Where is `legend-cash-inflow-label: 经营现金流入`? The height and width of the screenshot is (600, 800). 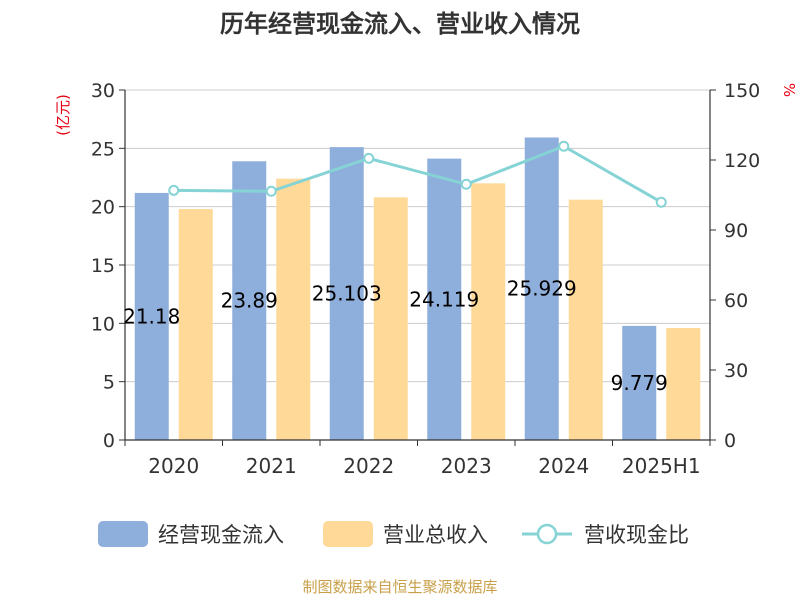
legend-cash-inflow-label: 经营现金流入 is located at coordinates (221, 535).